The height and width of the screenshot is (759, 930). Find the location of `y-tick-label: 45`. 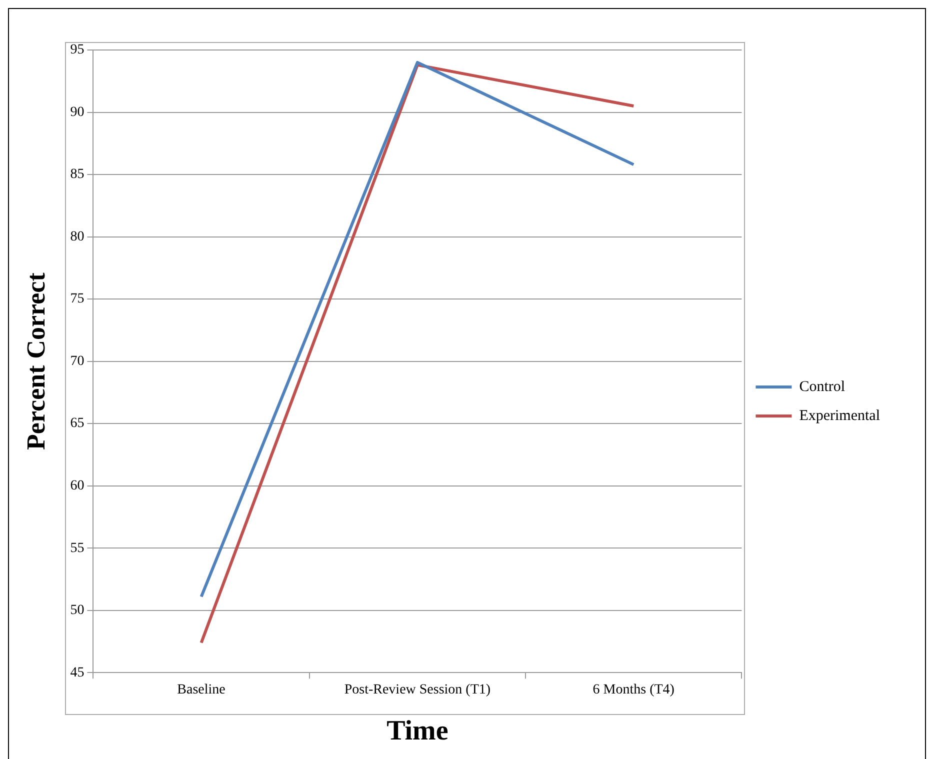

y-tick-label: 45 is located at coordinates (77, 672).